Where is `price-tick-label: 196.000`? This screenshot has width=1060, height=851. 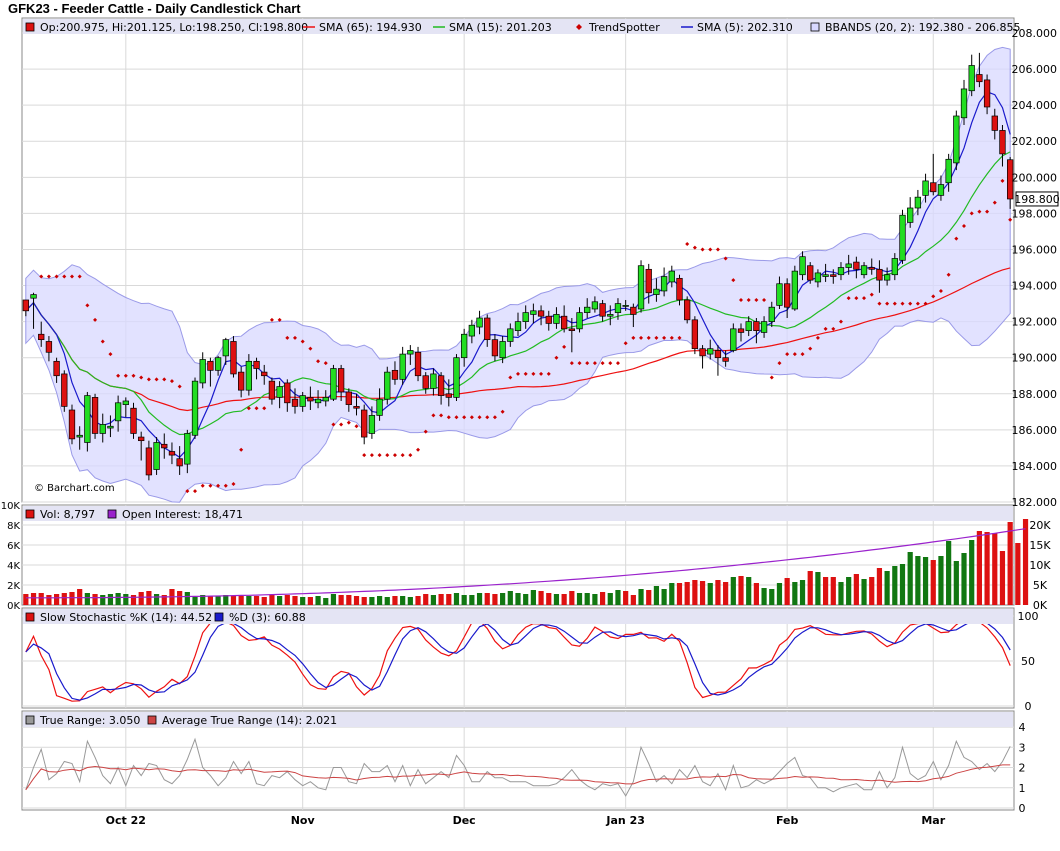
price-tick-label: 196.000 is located at coordinates (1035, 249).